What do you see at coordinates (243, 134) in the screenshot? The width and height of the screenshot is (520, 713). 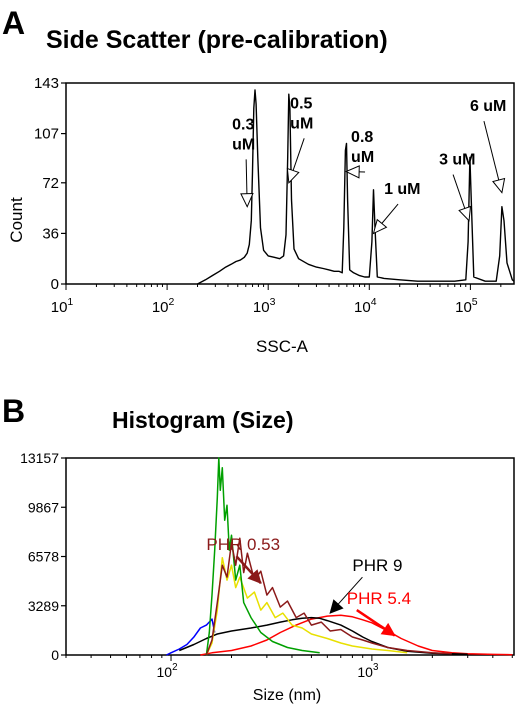 I see `annotation-a: 0.3 uM` at bounding box center [243, 134].